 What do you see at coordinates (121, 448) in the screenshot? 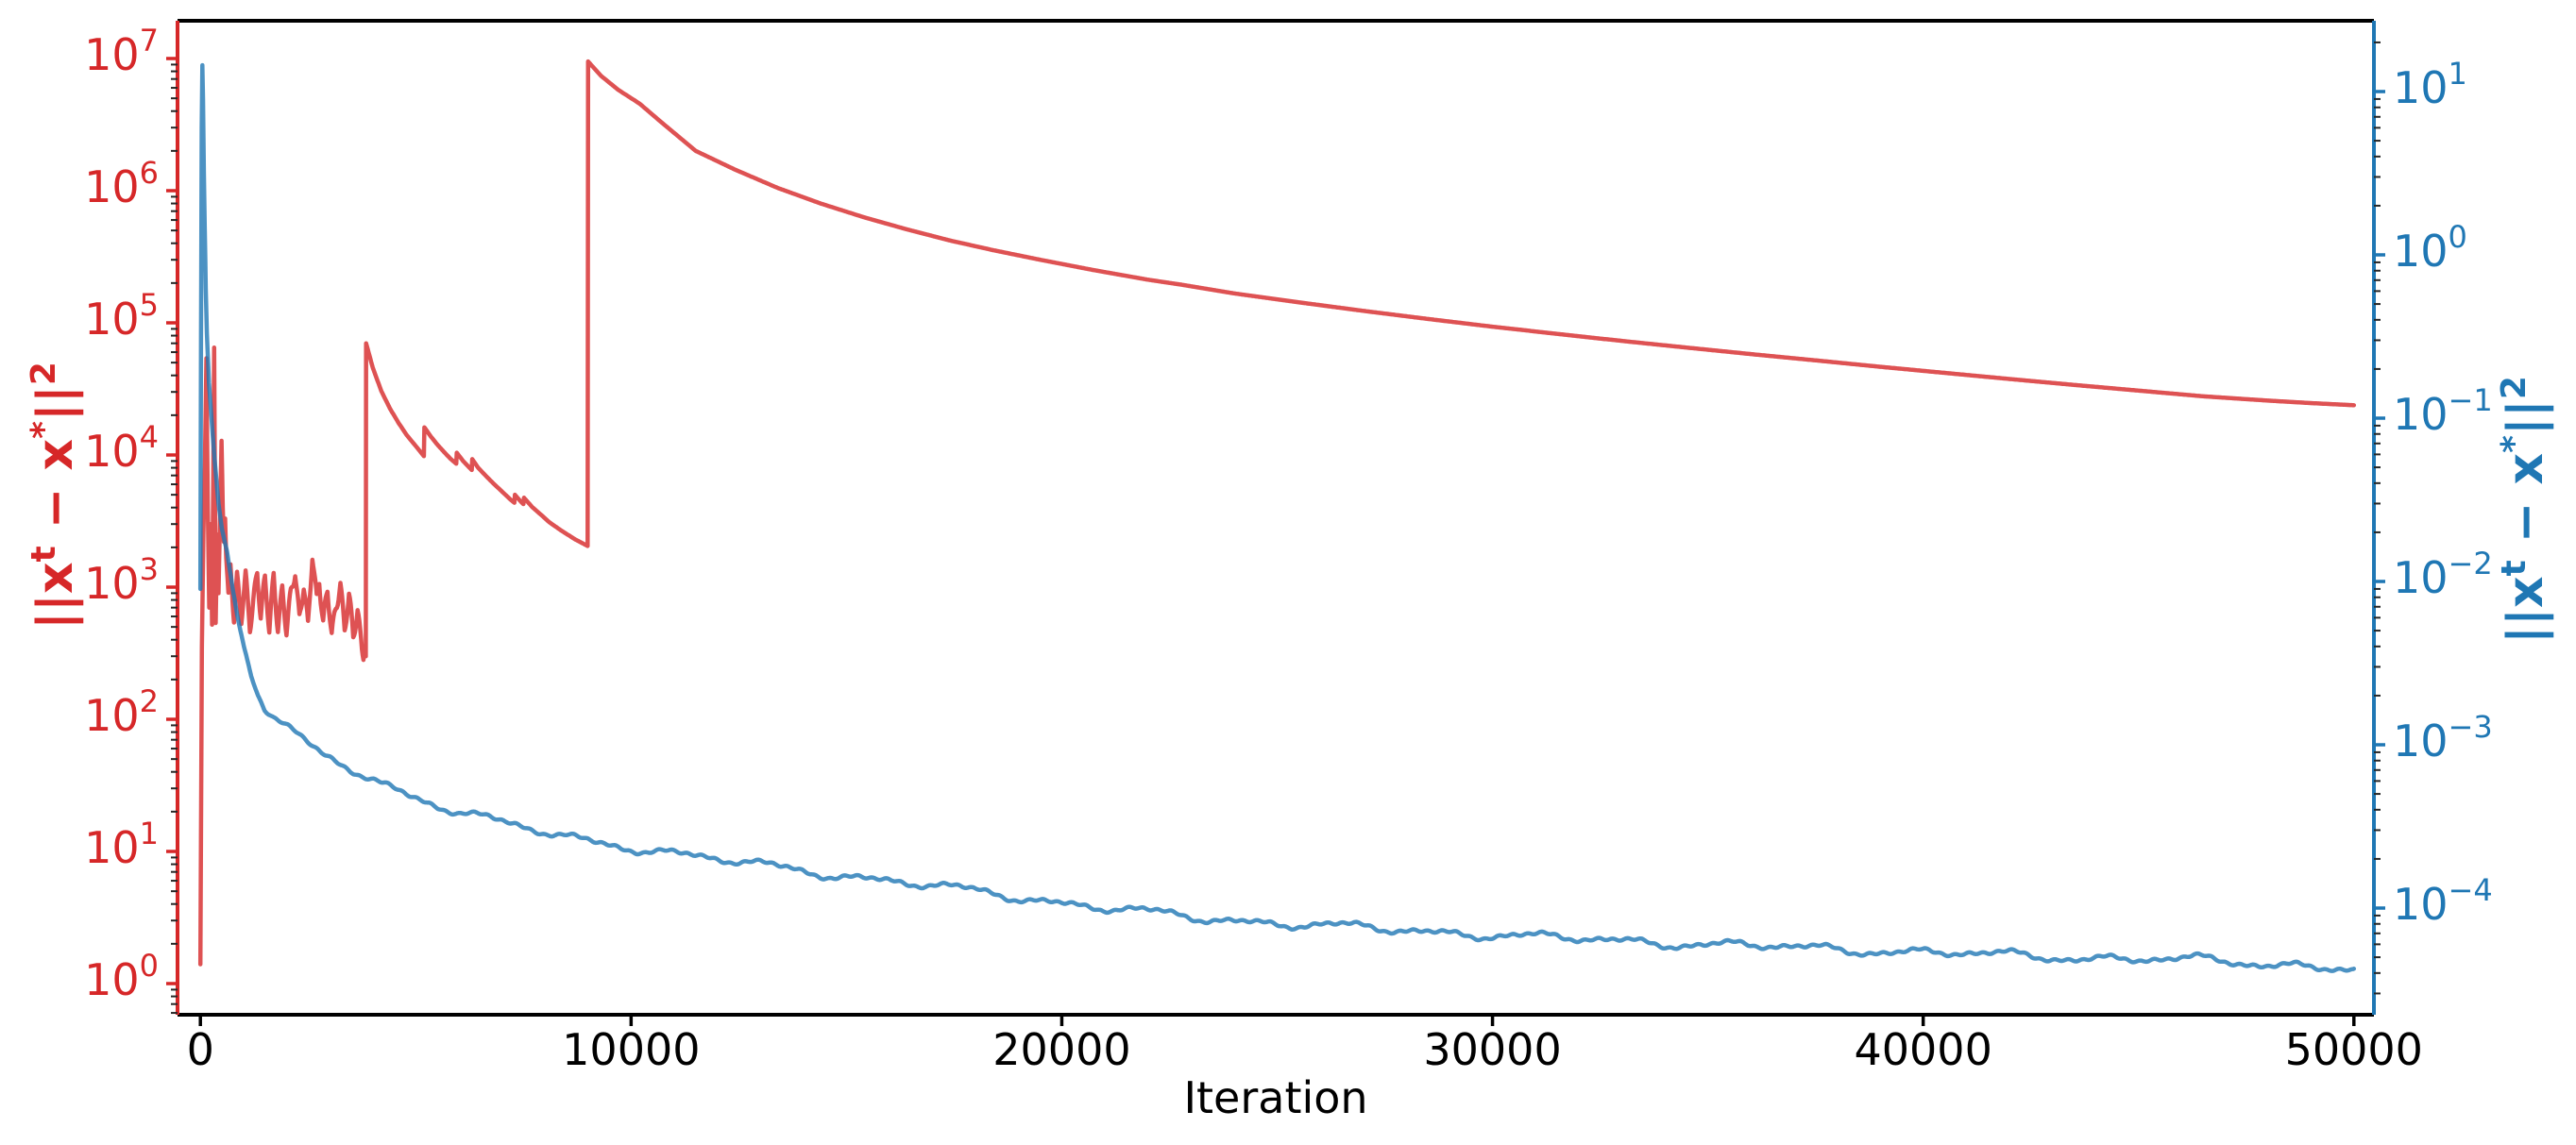
I see `left-tick-label-1e4: 10⁴` at bounding box center [121, 448].